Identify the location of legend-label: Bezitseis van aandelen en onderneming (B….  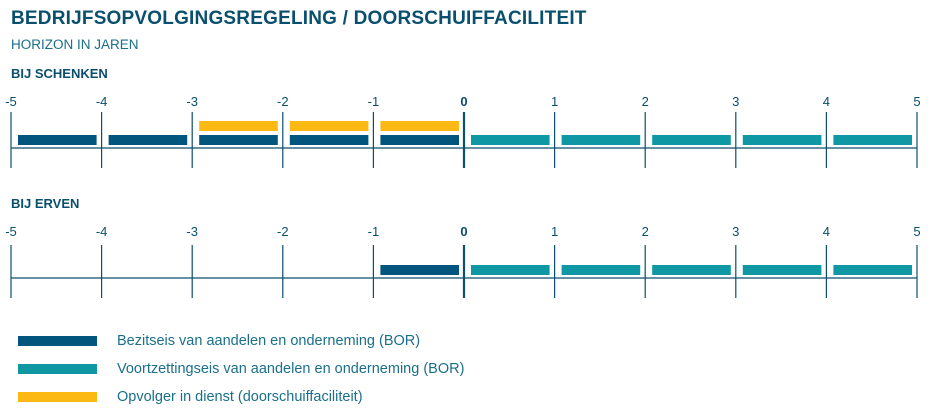
(269, 341).